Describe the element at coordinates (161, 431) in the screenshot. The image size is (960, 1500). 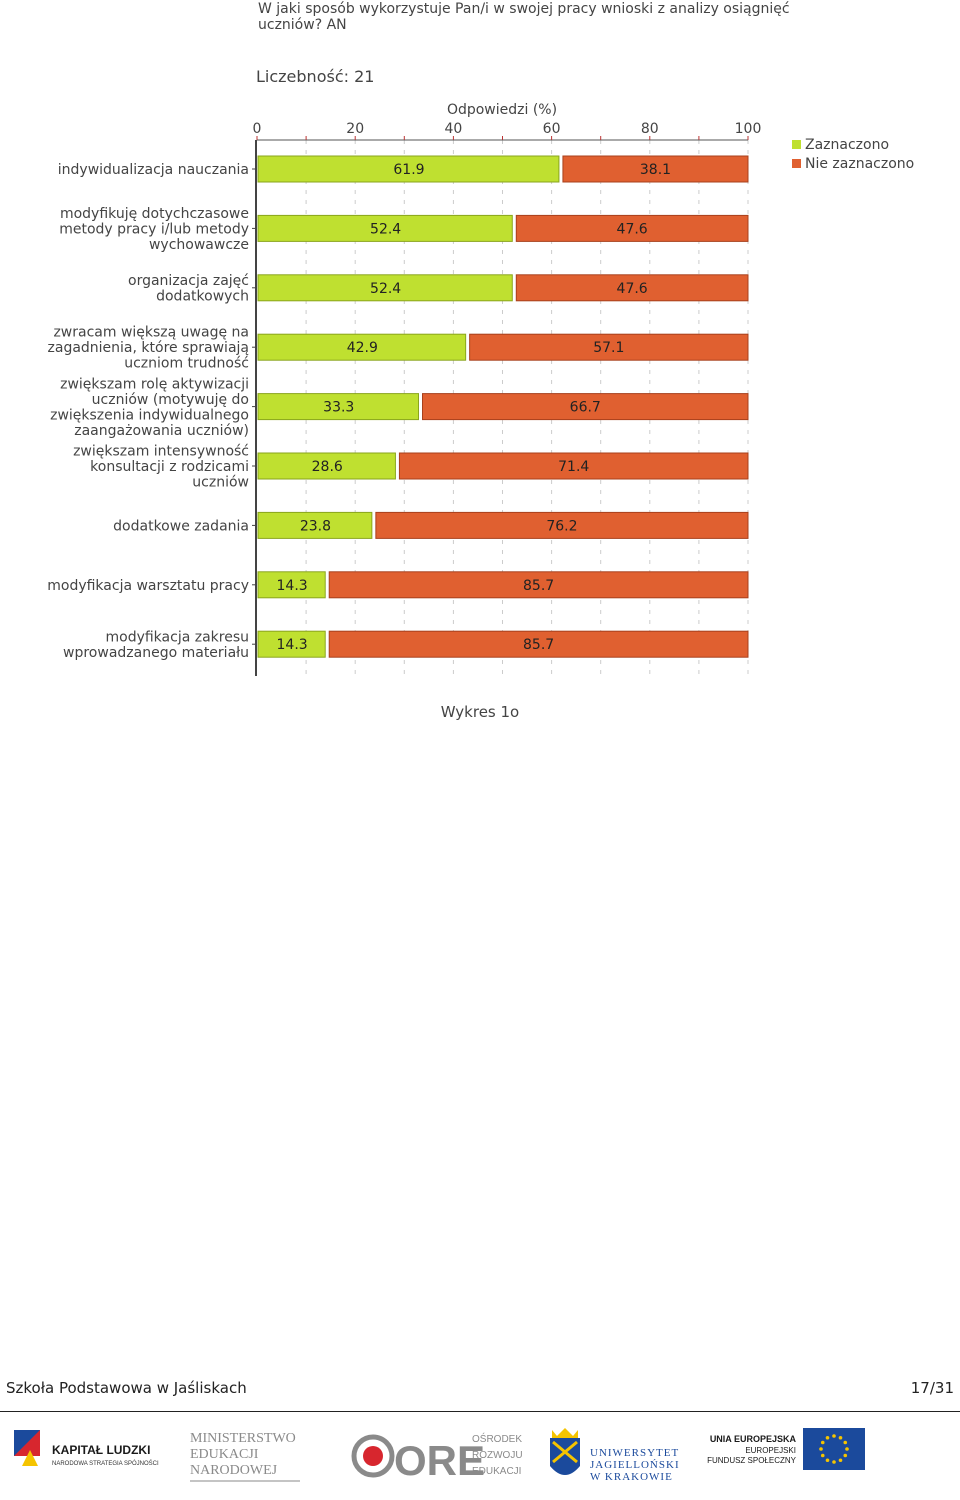
I see `category-label: zaangażowania uczniów)` at that location.